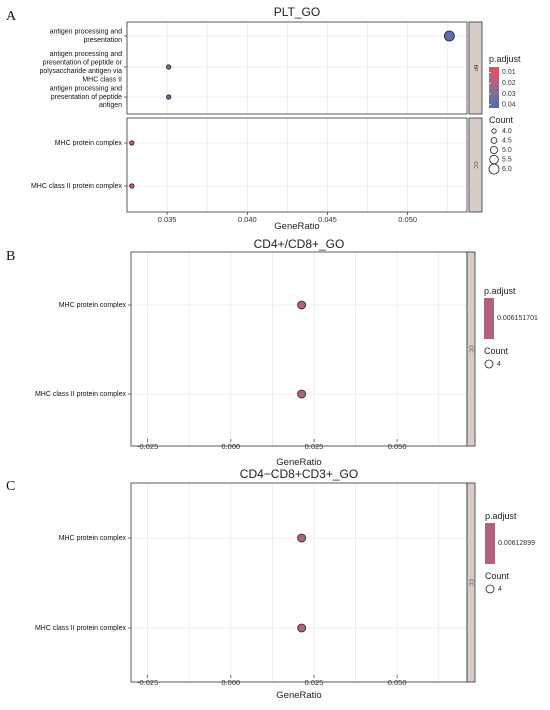 This screenshot has height=710, width=550. What do you see at coordinates (102, 79) in the screenshot?
I see `category-label: MHC class II` at bounding box center [102, 79].